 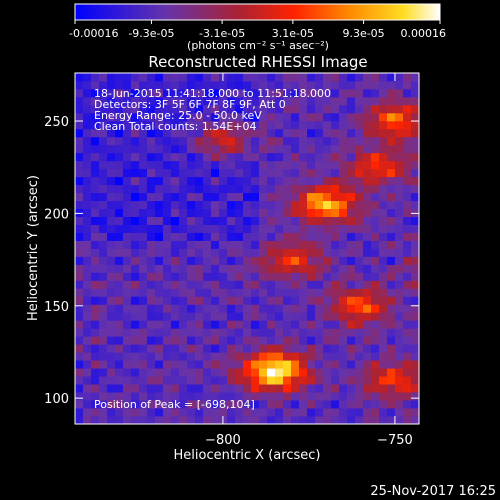 I want to click on colorbar-tick-label: -0.00016, so click(x=93, y=33).